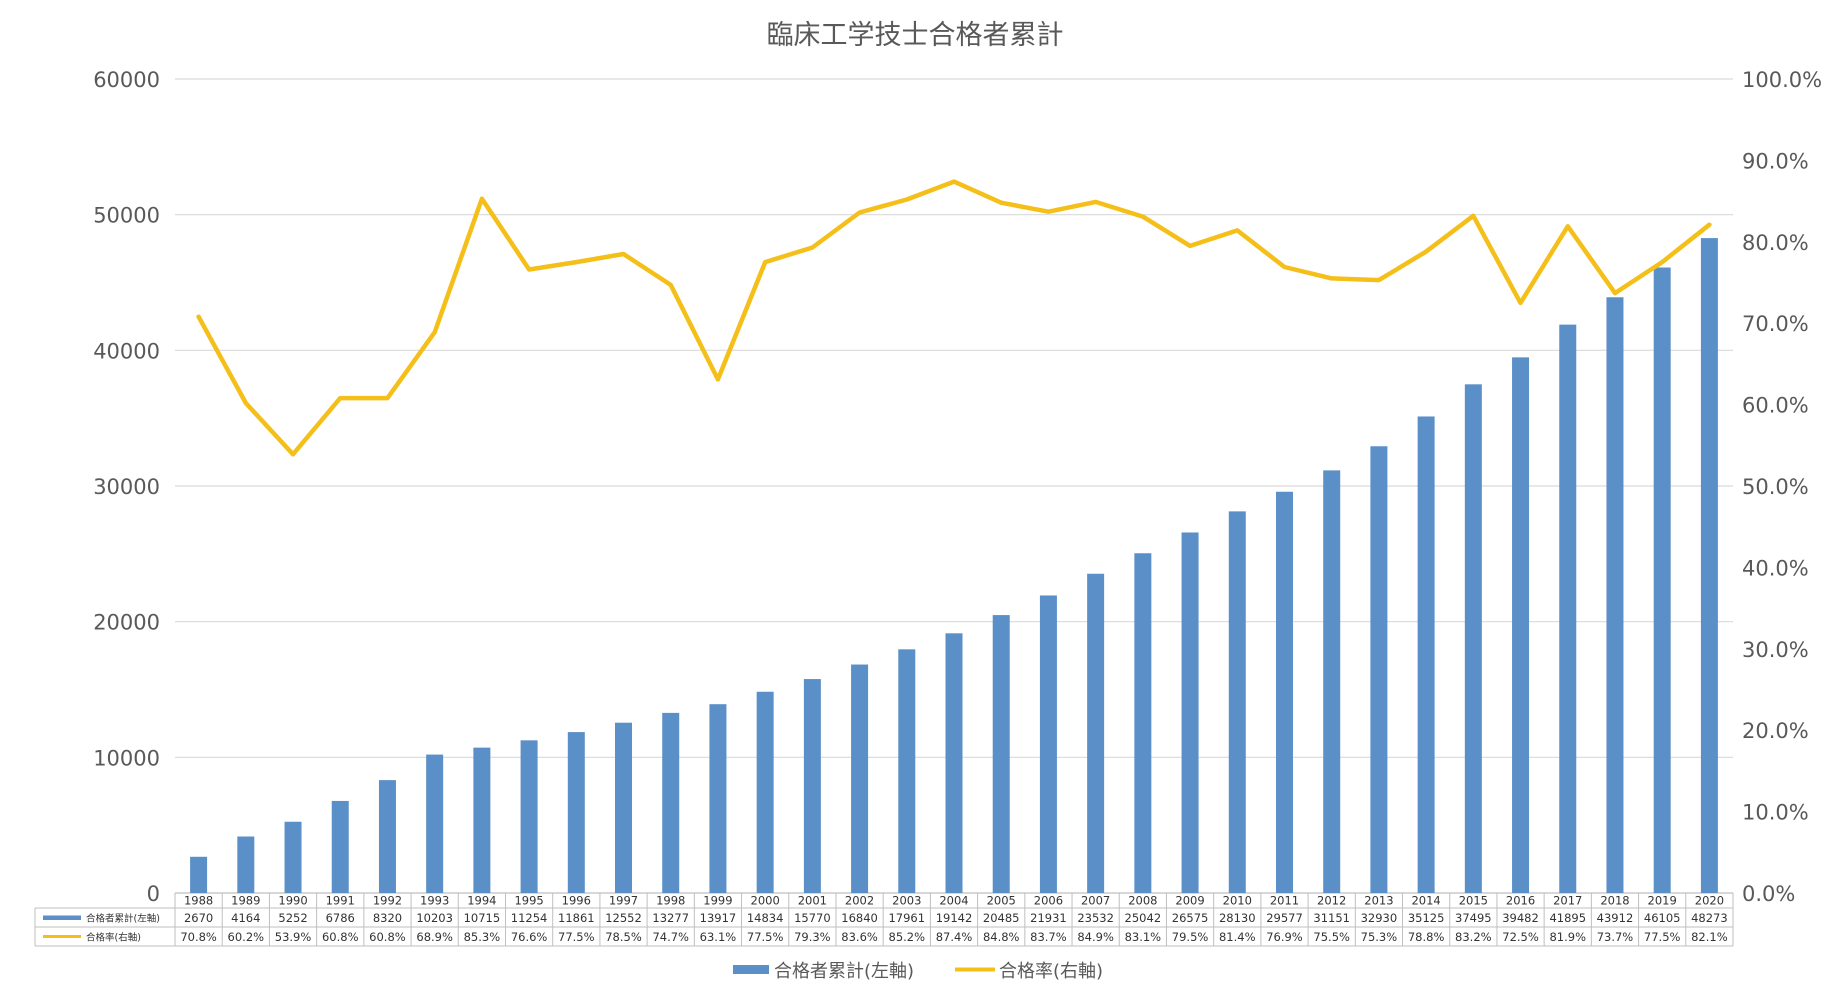 This screenshot has height=997, width=1831. Describe the element at coordinates (623, 918) in the screenshot. I see `bar-value-label: 12552` at that location.